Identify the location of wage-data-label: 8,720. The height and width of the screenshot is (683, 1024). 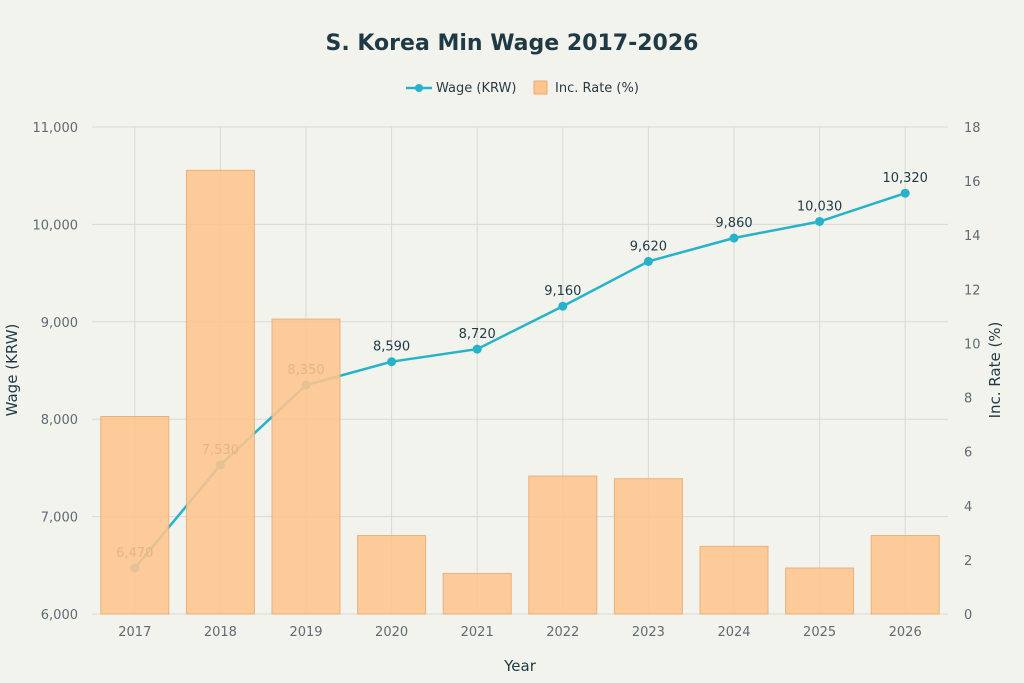
(477, 334).